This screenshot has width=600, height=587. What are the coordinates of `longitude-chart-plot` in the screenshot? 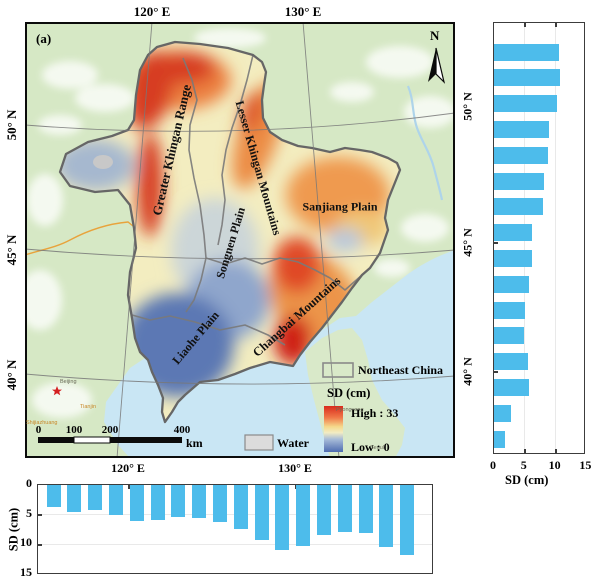 It's located at (235, 529).